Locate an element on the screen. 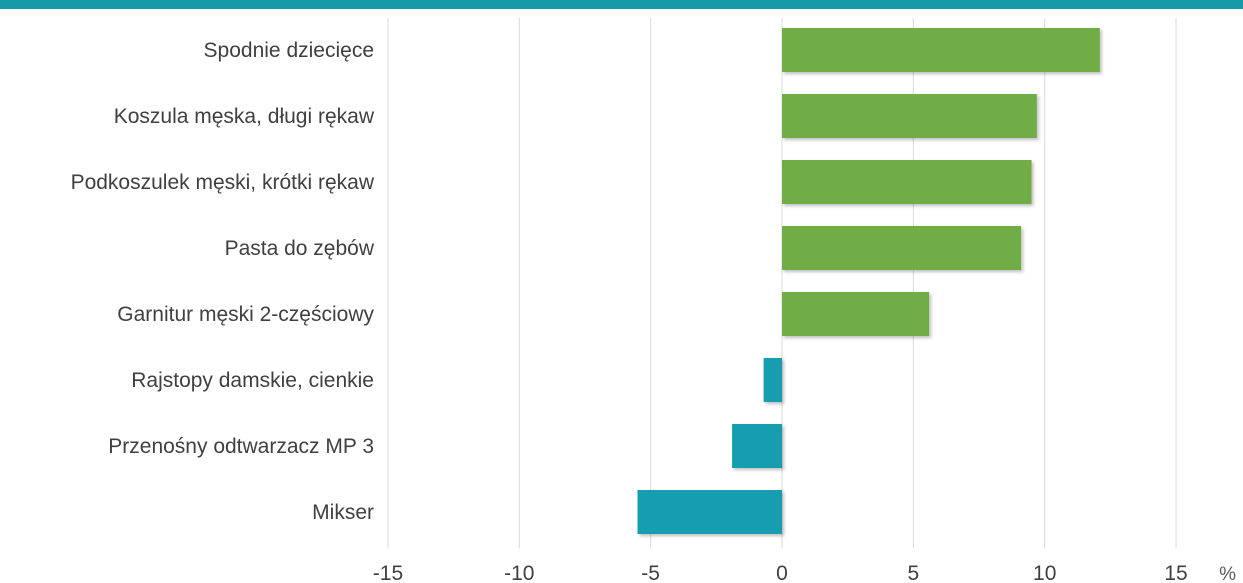 The image size is (1243, 583). x-tick-label: -5 is located at coordinates (650, 572).